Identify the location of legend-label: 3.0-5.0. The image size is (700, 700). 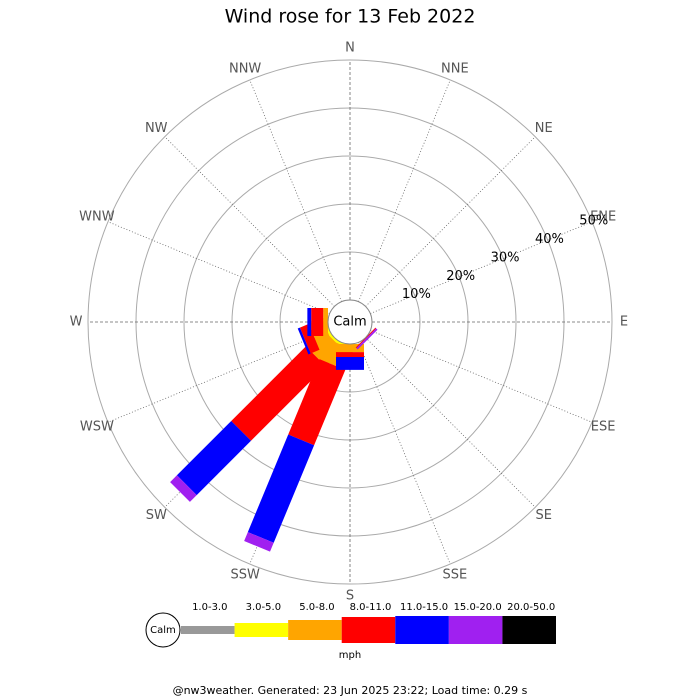
(263, 607).